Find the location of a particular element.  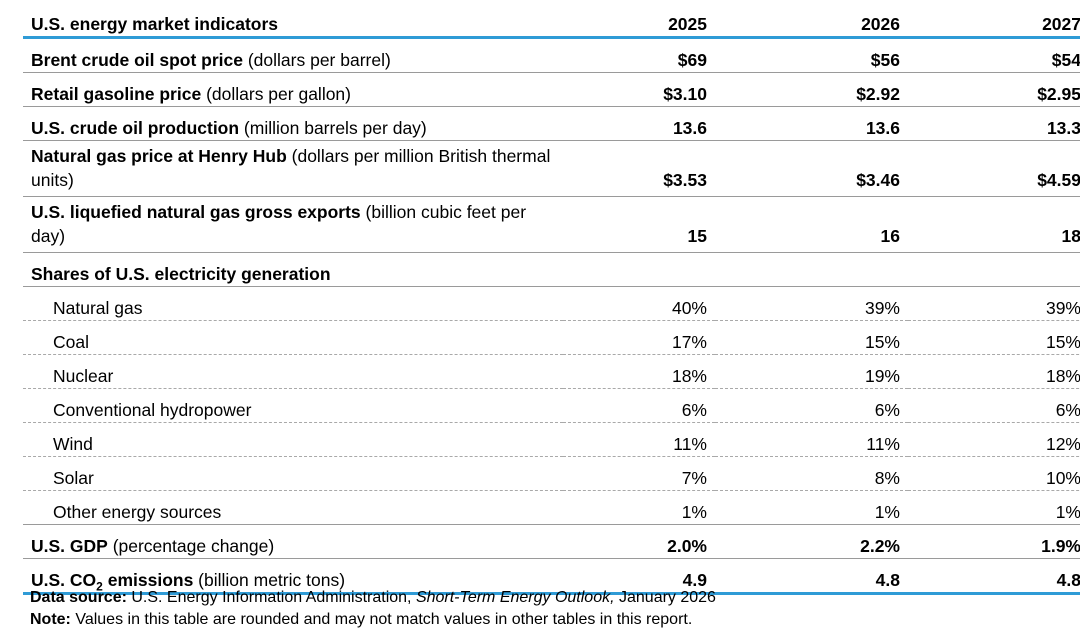

value-2025: $69 is located at coordinates (639, 55).